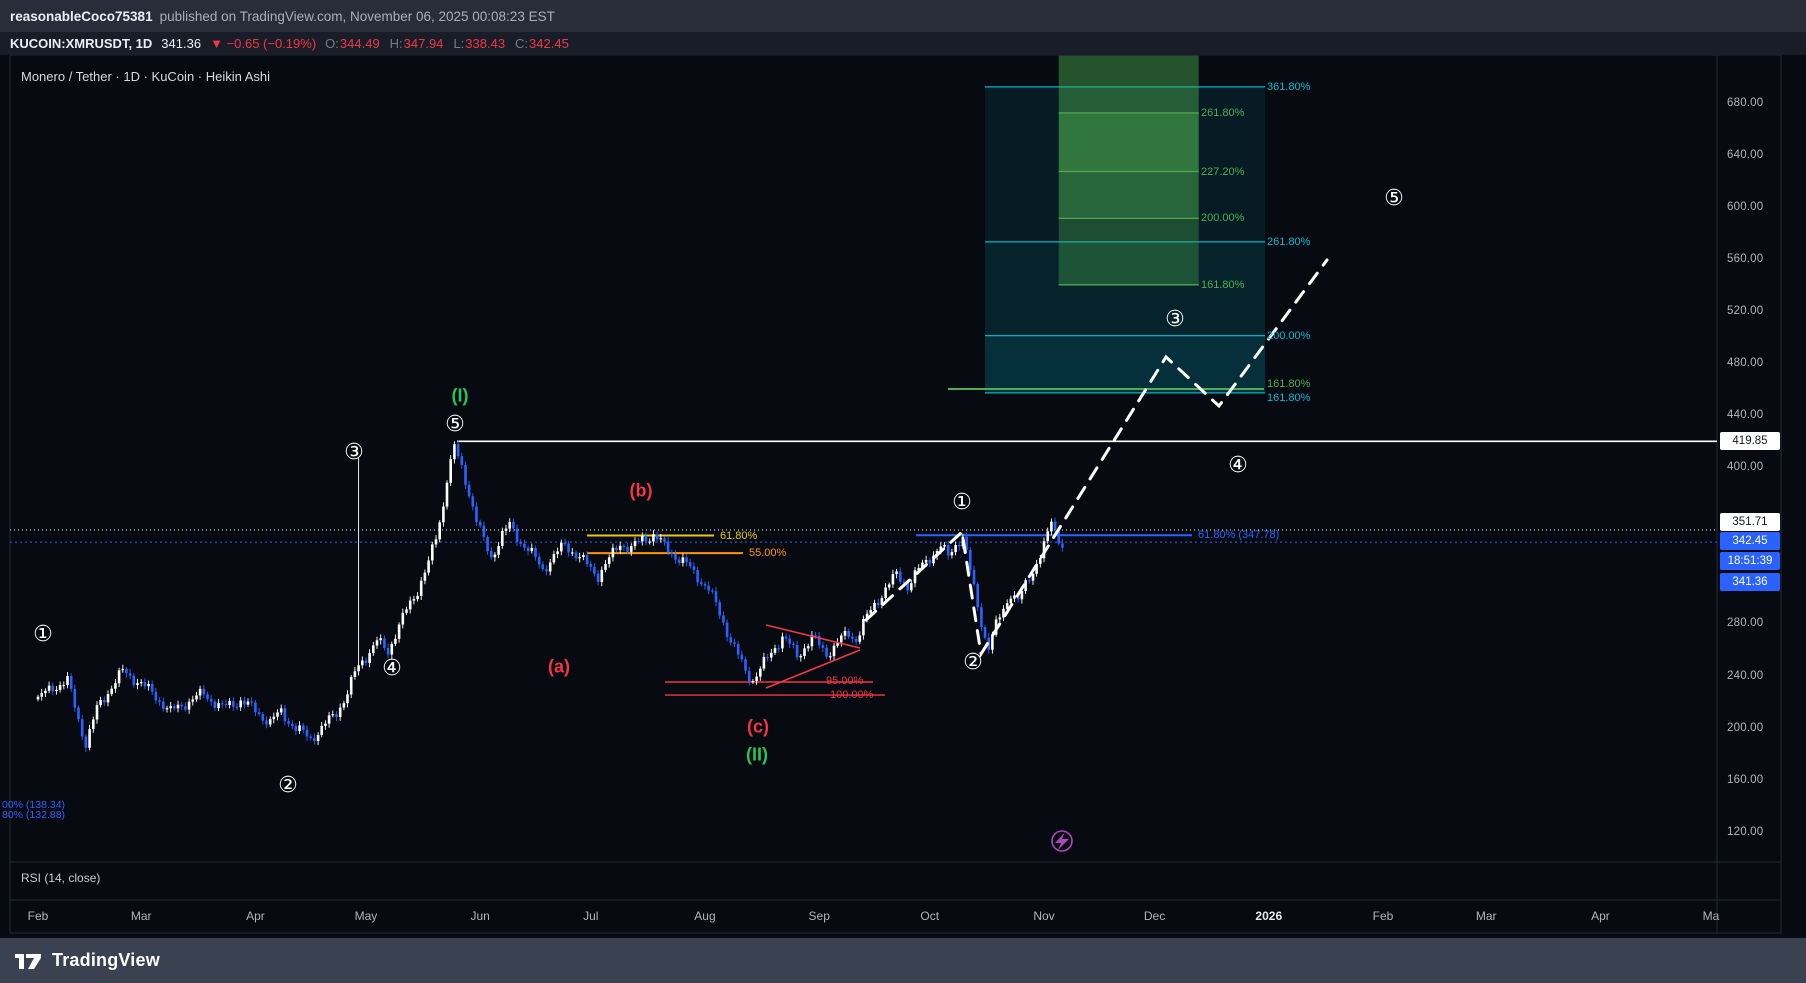 Image resolution: width=1806 pixels, height=983 pixels. What do you see at coordinates (447, 43) in the screenshot?
I see `ohlc-values: O: 344.49 H: 347.94 L: 338.43 C: 342.45` at bounding box center [447, 43].